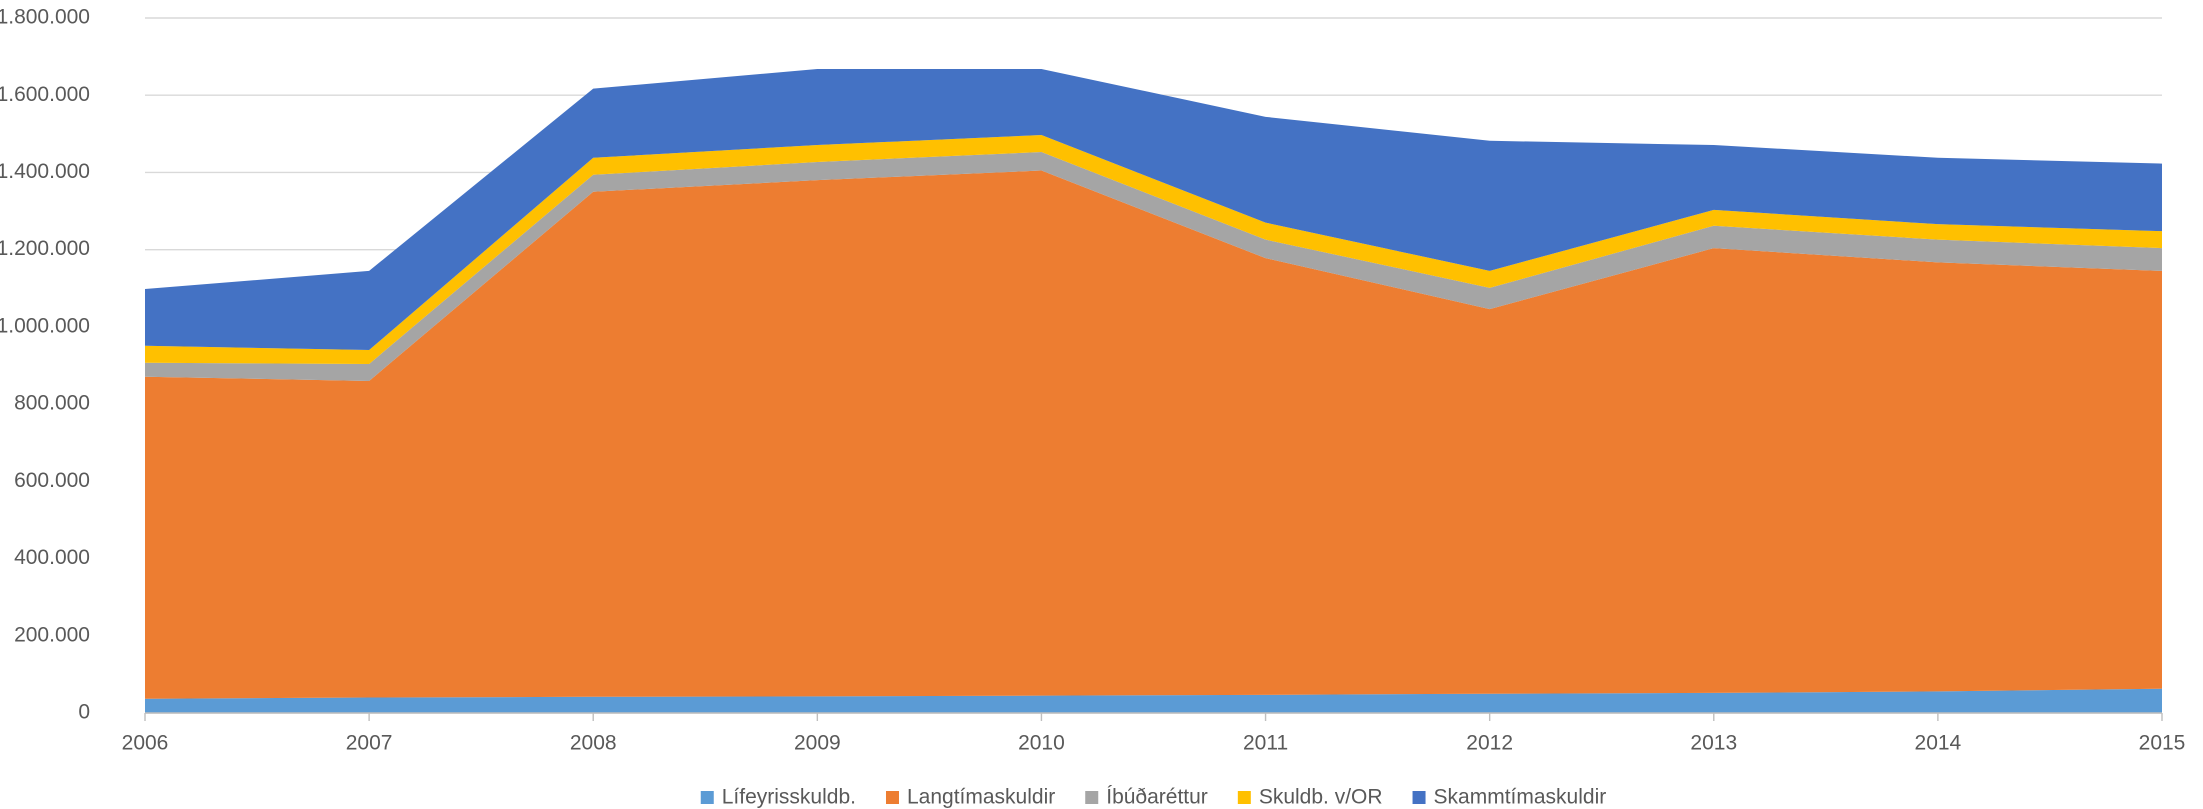 The width and height of the screenshot is (2203, 809). What do you see at coordinates (789, 797) in the screenshot?
I see `legend-label: Lífeyrisskuldb.` at bounding box center [789, 797].